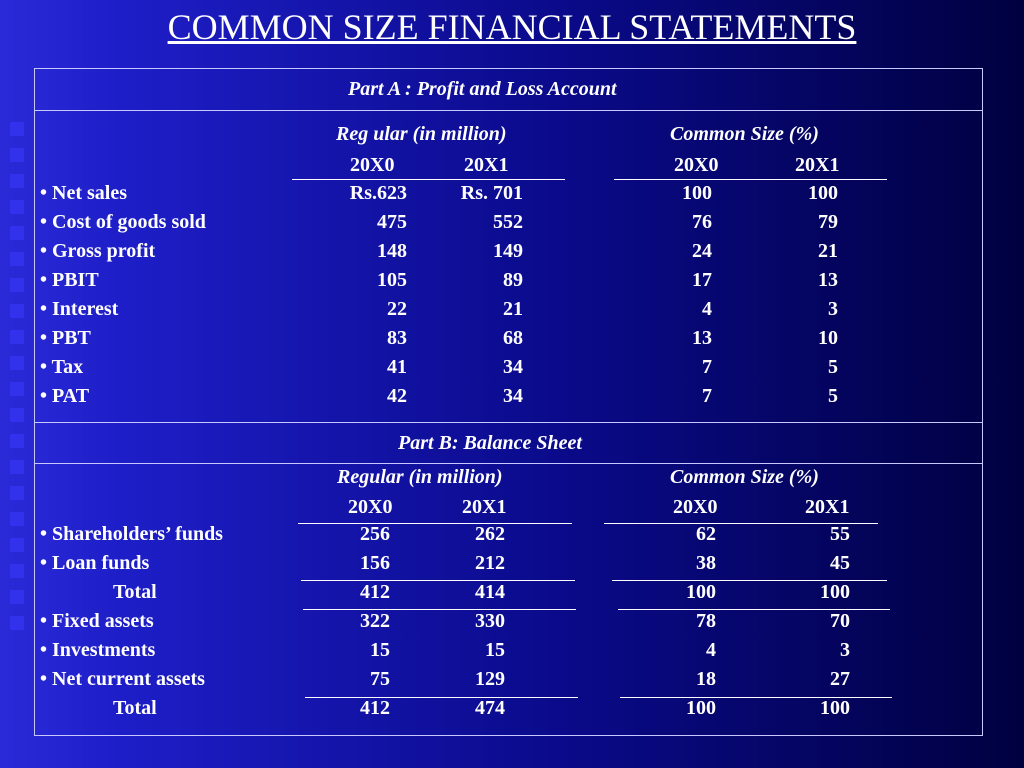 This screenshot has height=768, width=1024. What do you see at coordinates (372, 165) in the screenshot?
I see `part-a-year-0: 20X0` at bounding box center [372, 165].